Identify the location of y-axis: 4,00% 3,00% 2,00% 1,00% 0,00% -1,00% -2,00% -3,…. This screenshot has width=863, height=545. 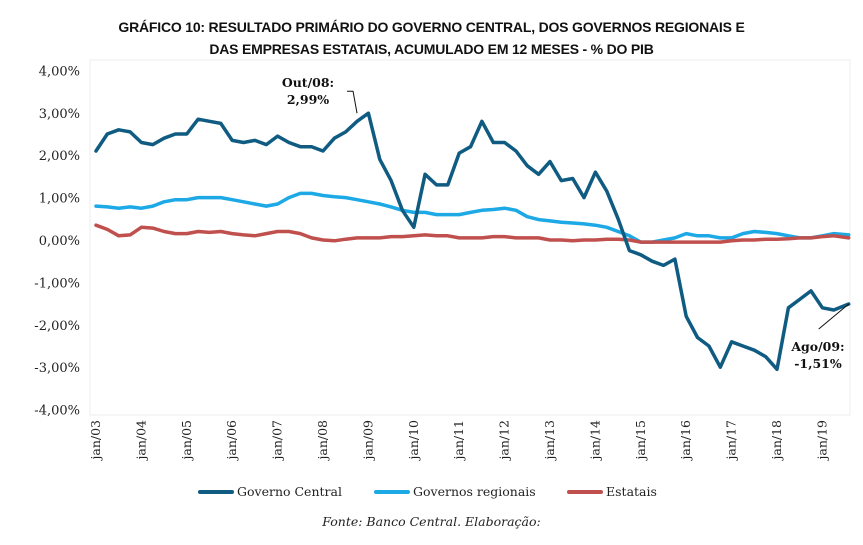
(57, 241).